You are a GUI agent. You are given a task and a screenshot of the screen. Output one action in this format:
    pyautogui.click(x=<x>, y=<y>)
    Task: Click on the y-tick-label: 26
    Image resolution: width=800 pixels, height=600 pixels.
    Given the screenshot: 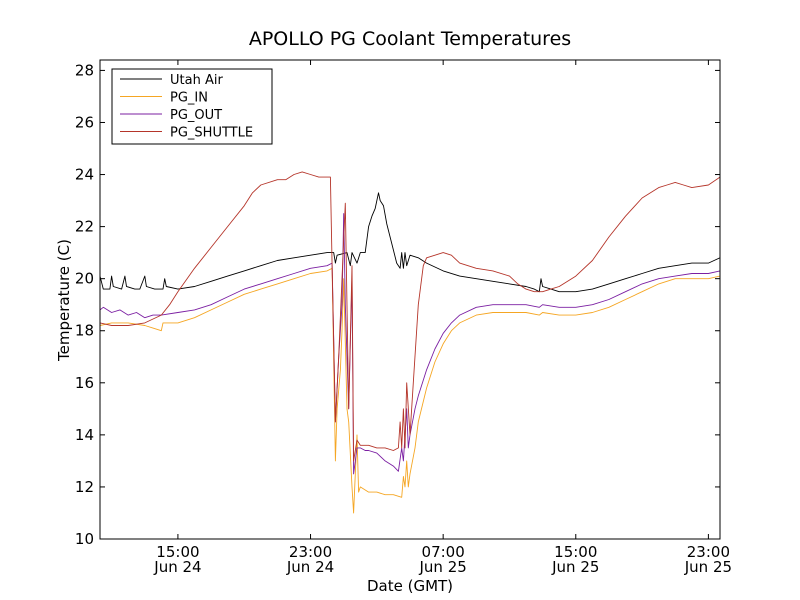 What is the action you would take?
    pyautogui.click(x=84, y=122)
    